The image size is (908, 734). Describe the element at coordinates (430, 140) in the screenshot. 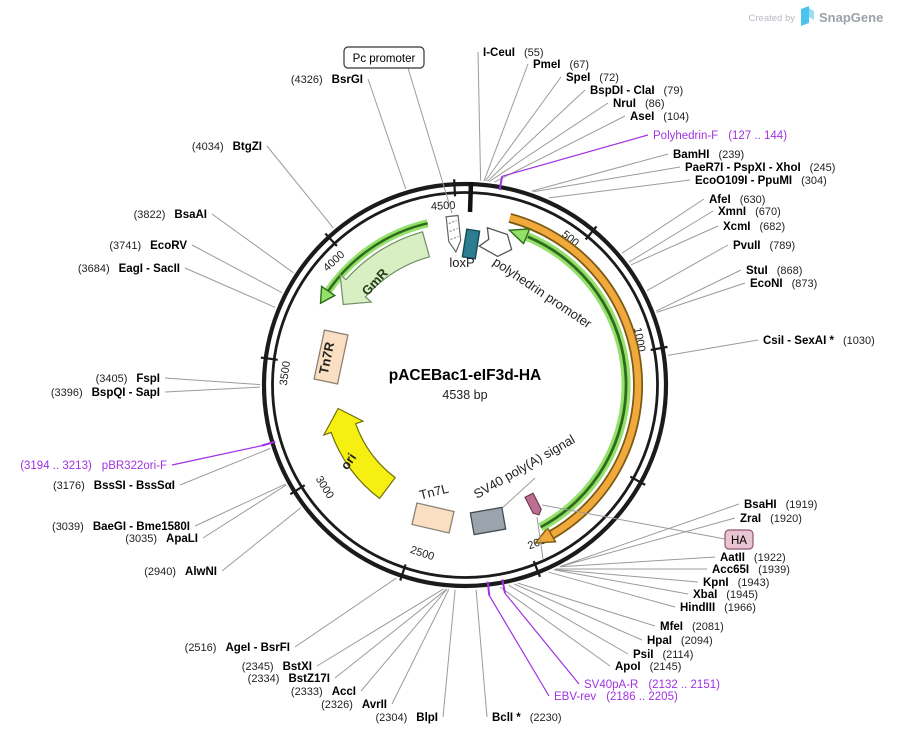

I see `pc-promoter-leader` at that location.